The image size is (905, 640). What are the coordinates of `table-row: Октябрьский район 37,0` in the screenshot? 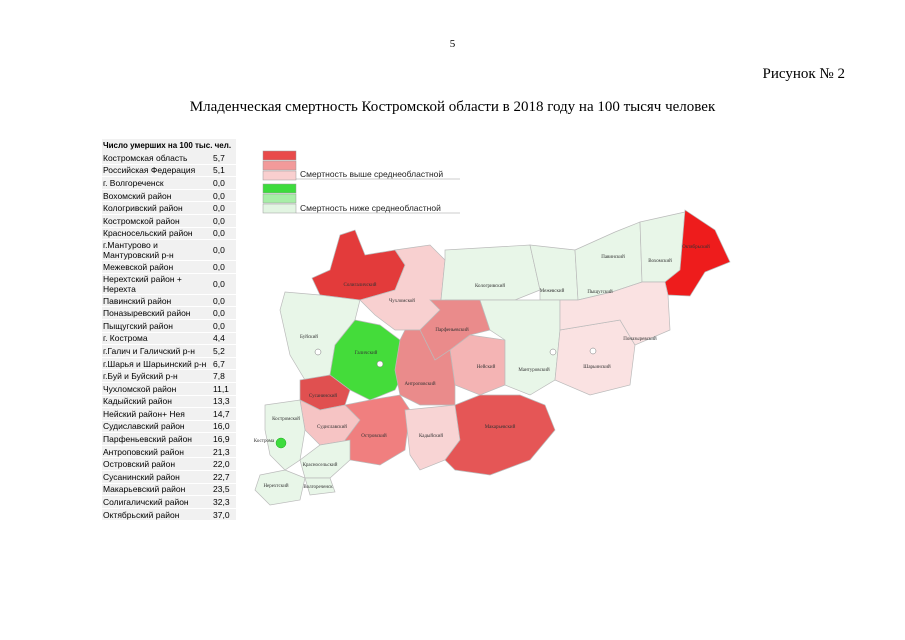 It's located at (169, 515).